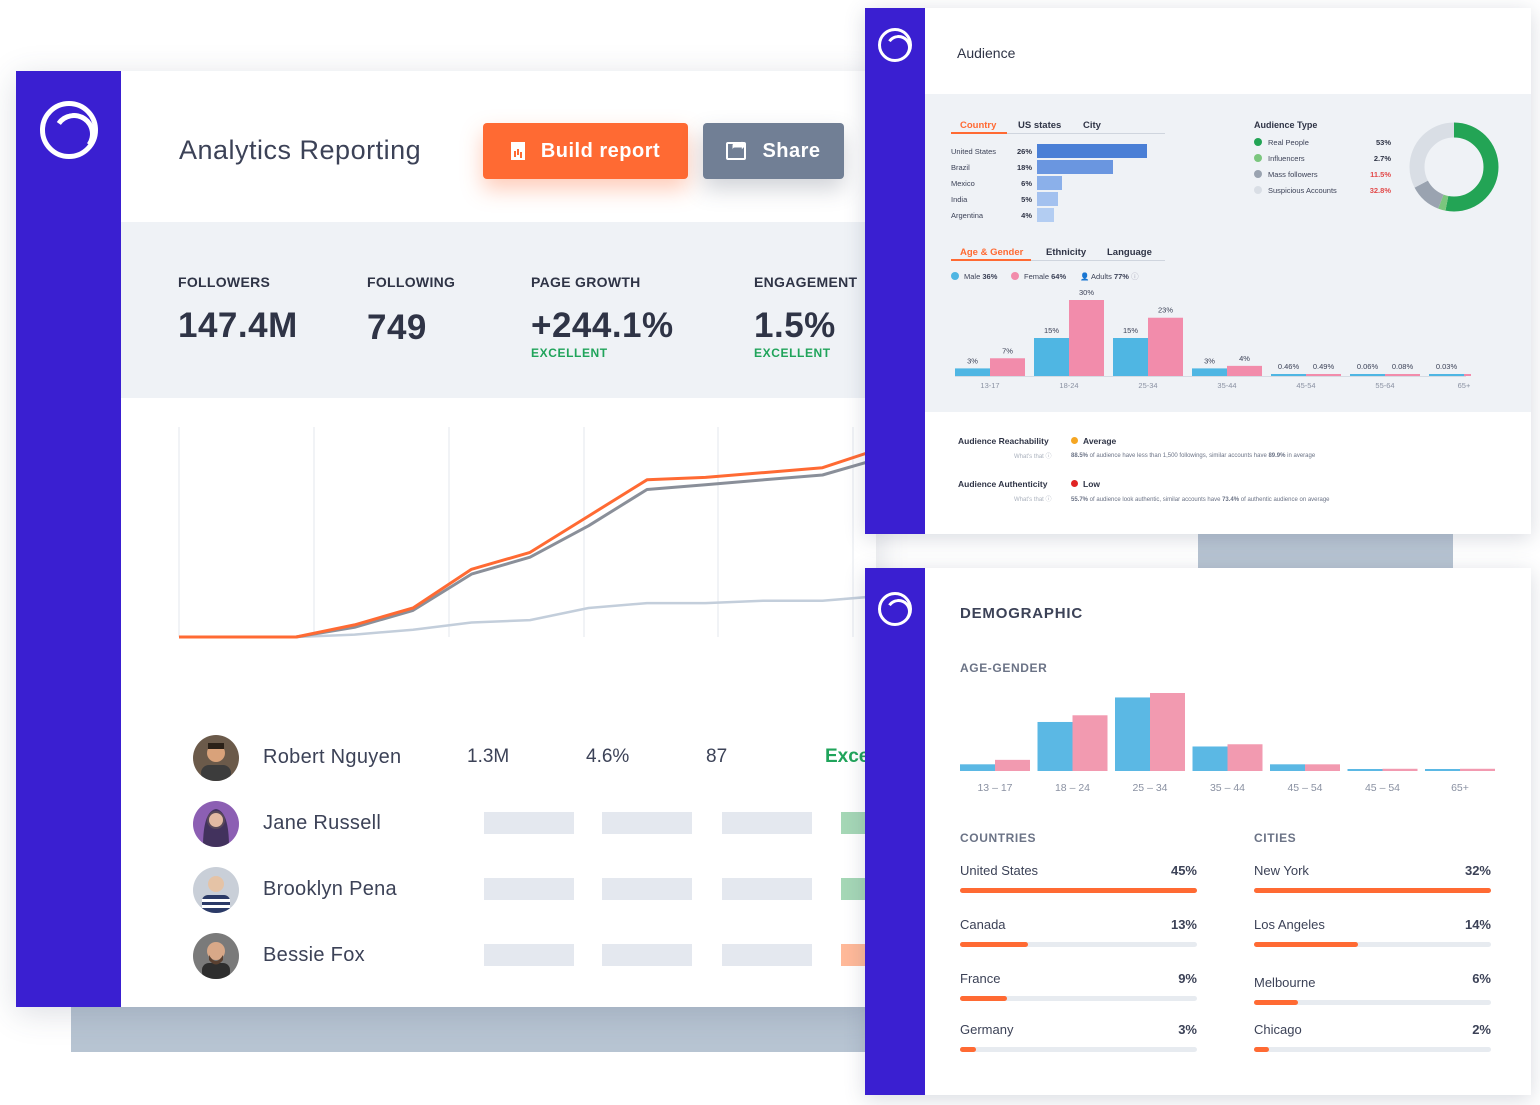 The width and height of the screenshot is (1540, 1105). Describe the element at coordinates (517, 151) in the screenshot. I see `document-chart-icon` at that location.